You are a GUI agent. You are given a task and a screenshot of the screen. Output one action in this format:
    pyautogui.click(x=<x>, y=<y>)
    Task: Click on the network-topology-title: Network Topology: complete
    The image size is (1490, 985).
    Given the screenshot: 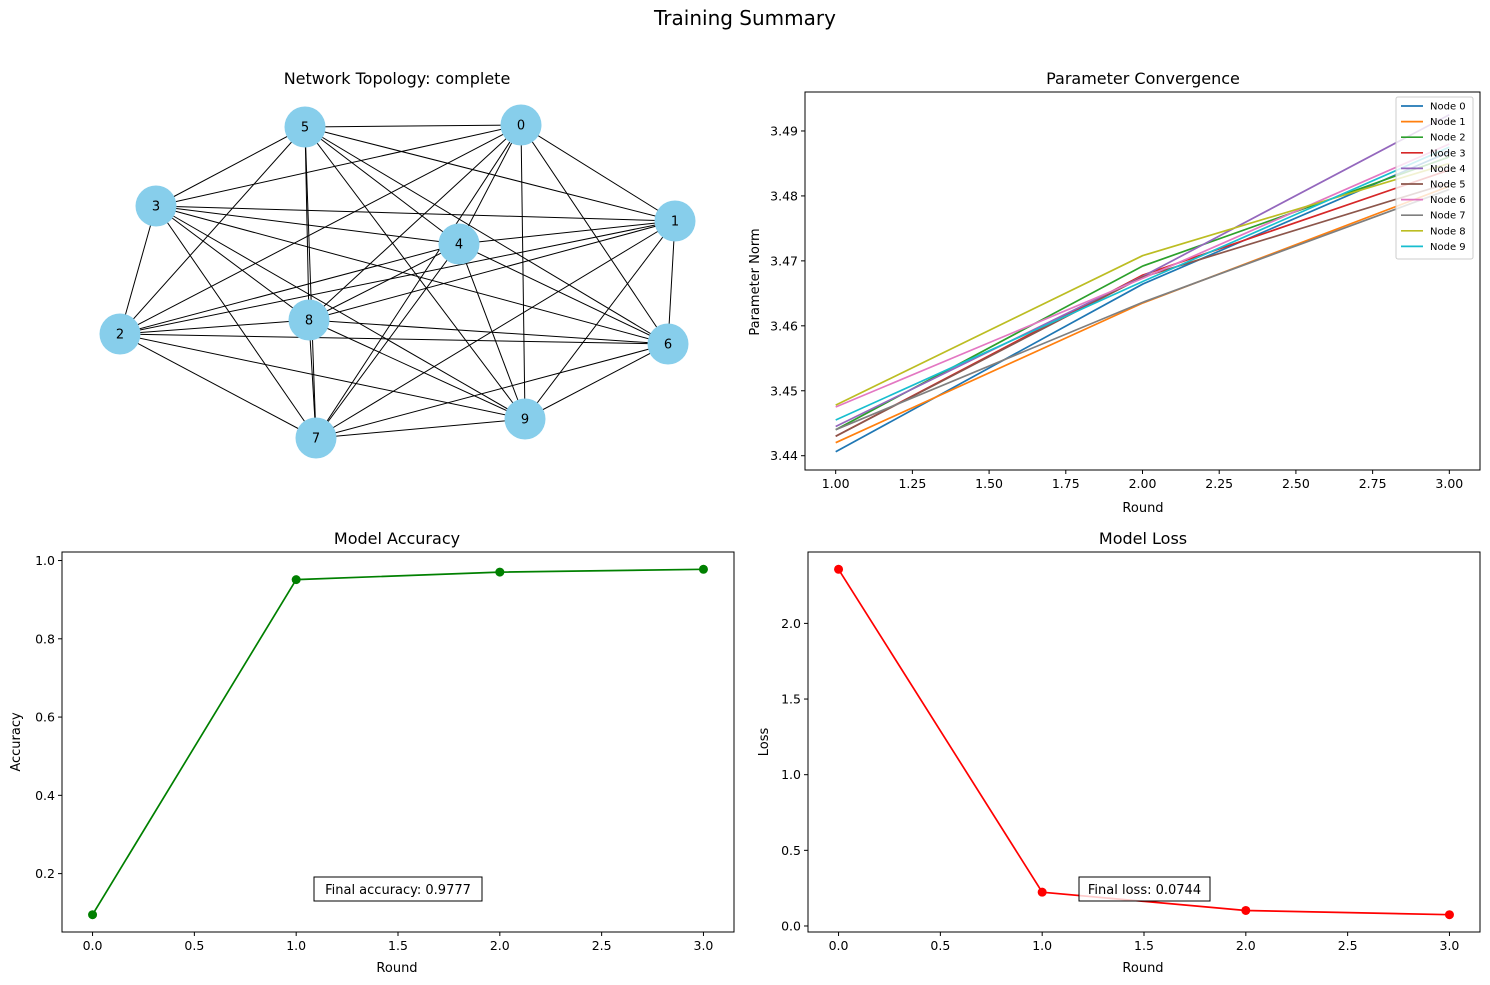 What is the action you would take?
    pyautogui.click(x=397, y=78)
    